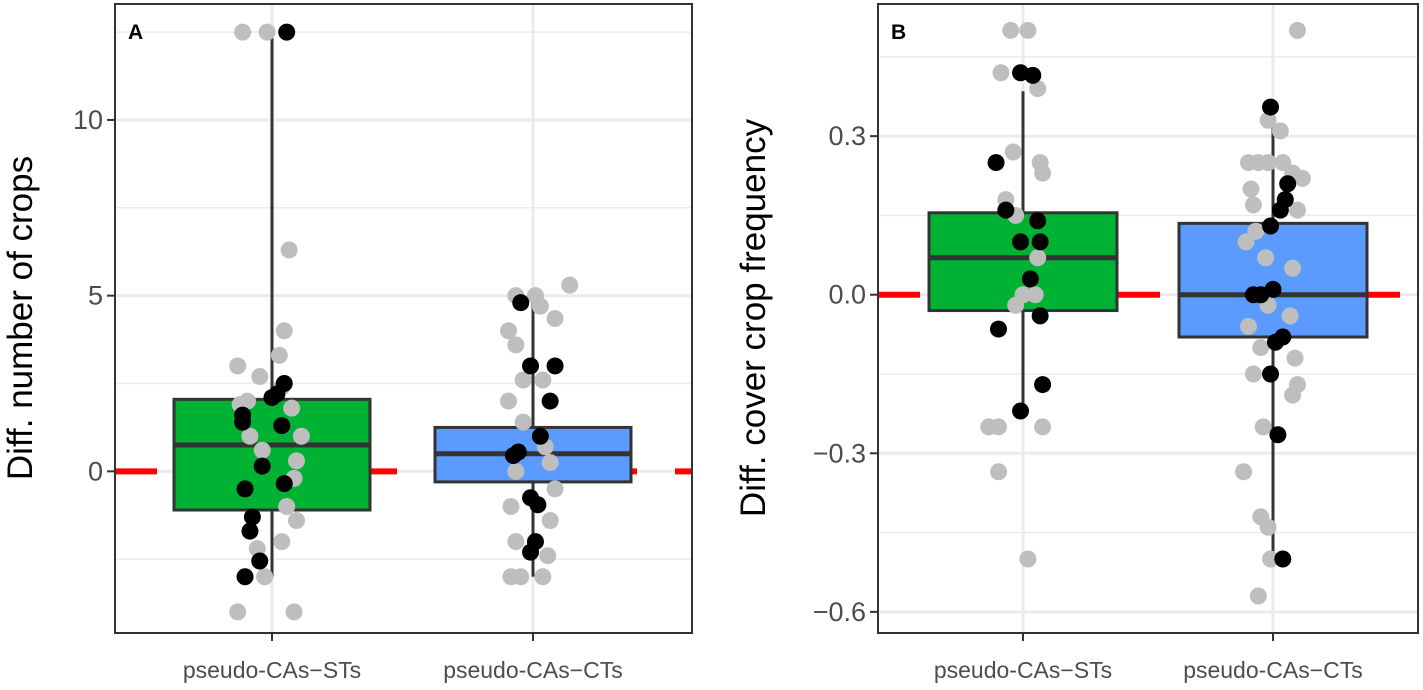 The height and width of the screenshot is (690, 1423). I want to click on box-body, so click(1273, 280).